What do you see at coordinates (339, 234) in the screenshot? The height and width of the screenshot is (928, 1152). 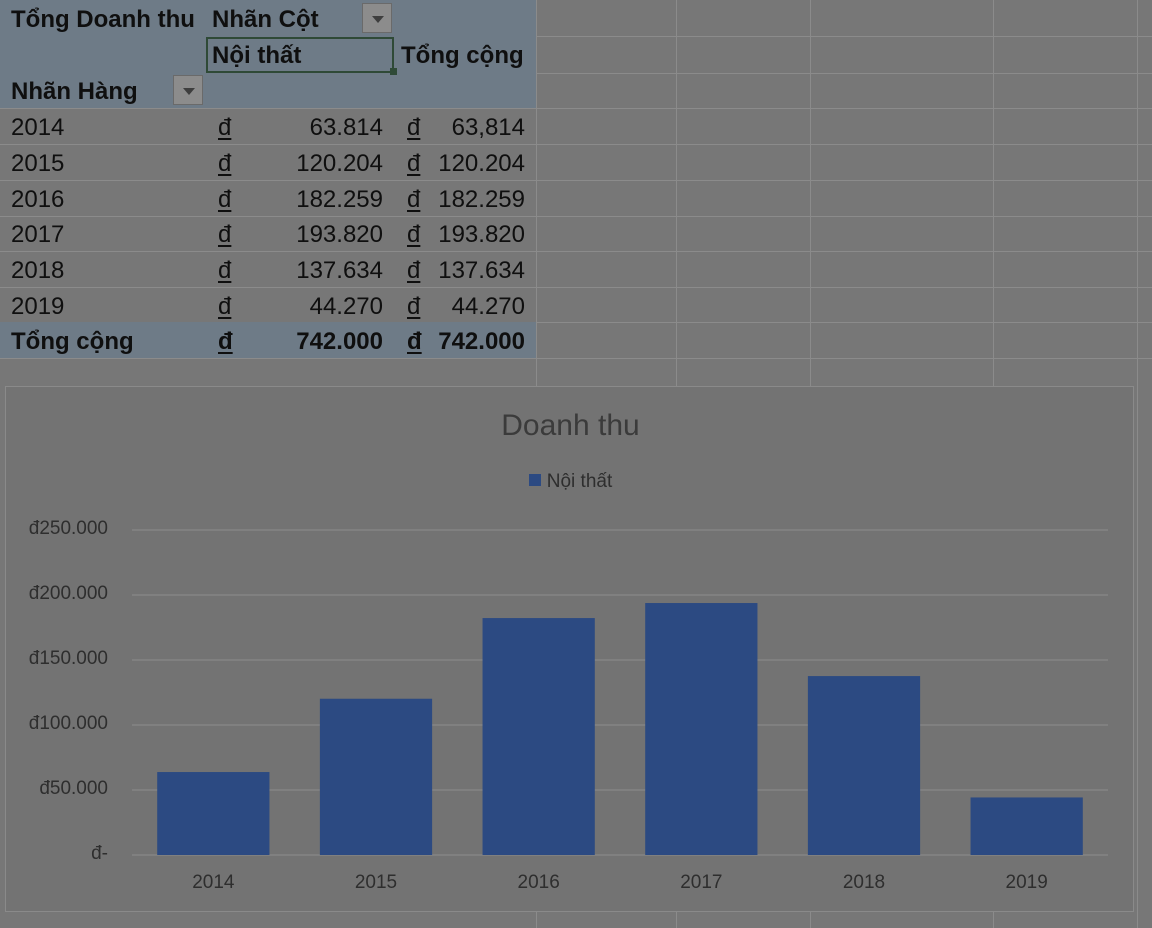 I see `value-cell: 193.820` at bounding box center [339, 234].